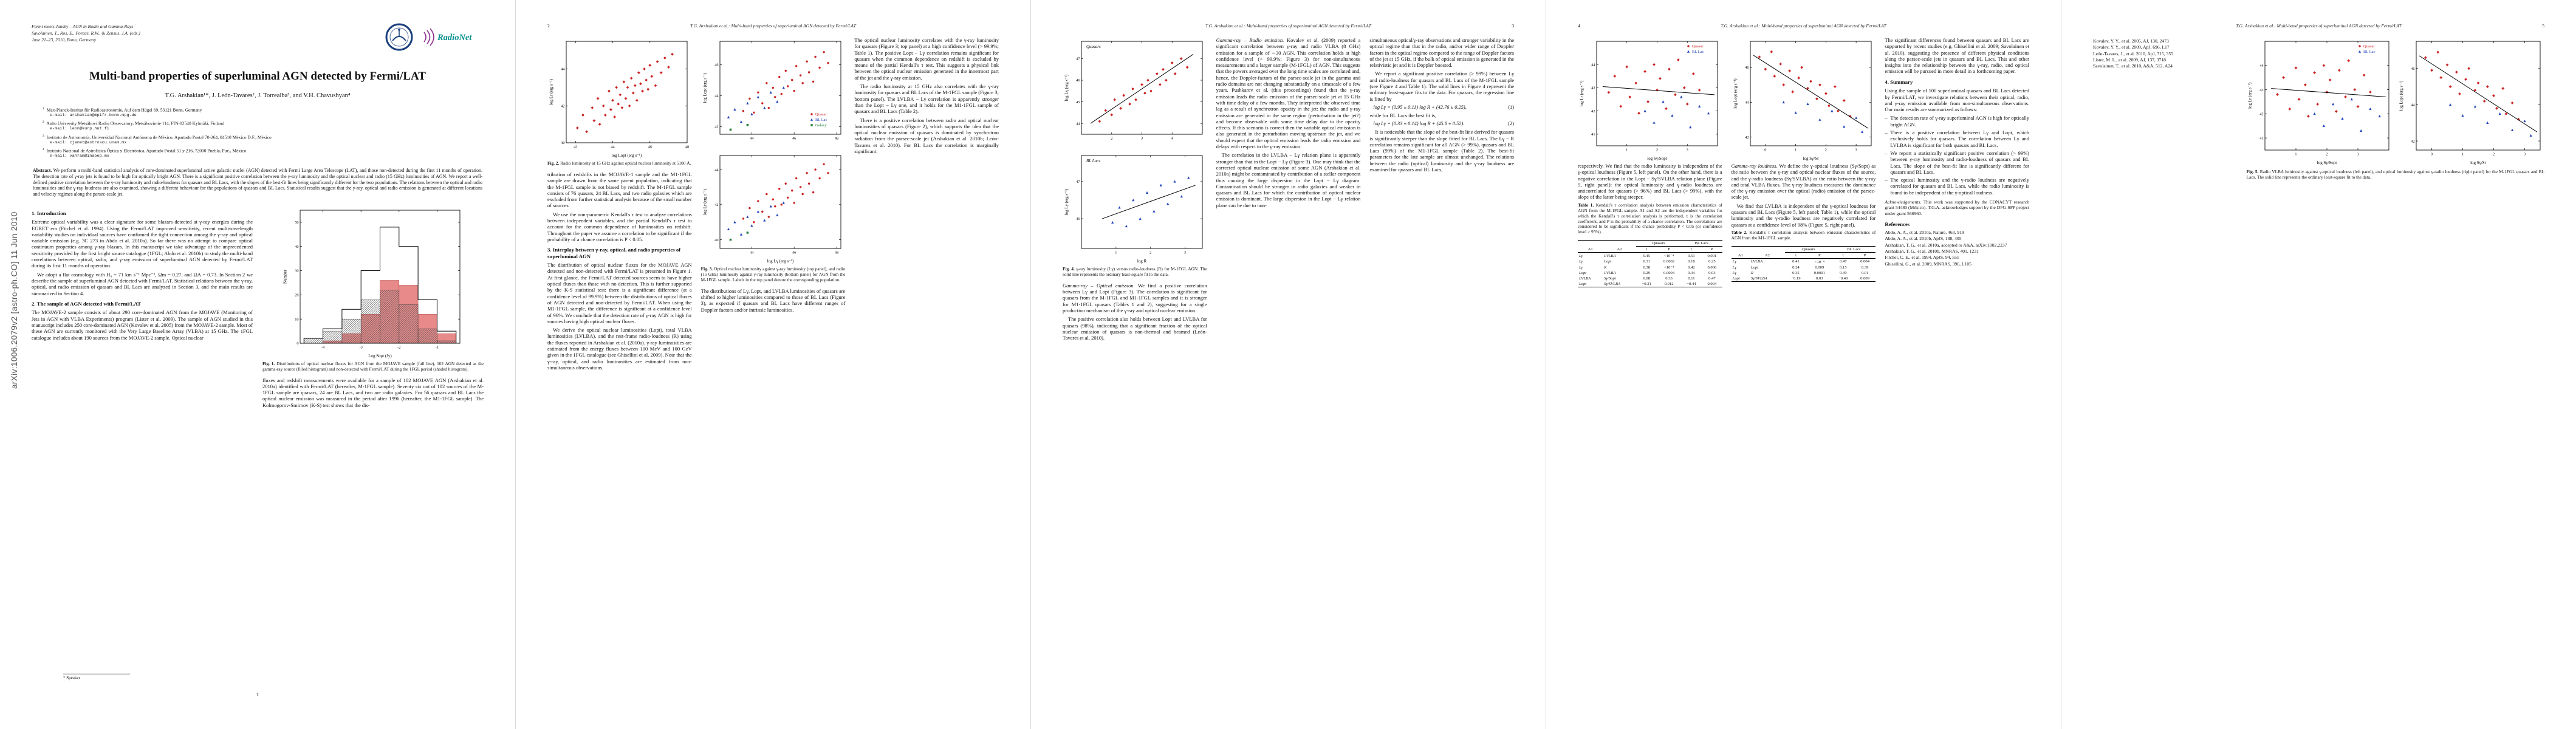 The width and height of the screenshot is (2576, 729). What do you see at coordinates (49, 213) in the screenshot?
I see `section-1-heading: 1. Introduction` at bounding box center [49, 213].